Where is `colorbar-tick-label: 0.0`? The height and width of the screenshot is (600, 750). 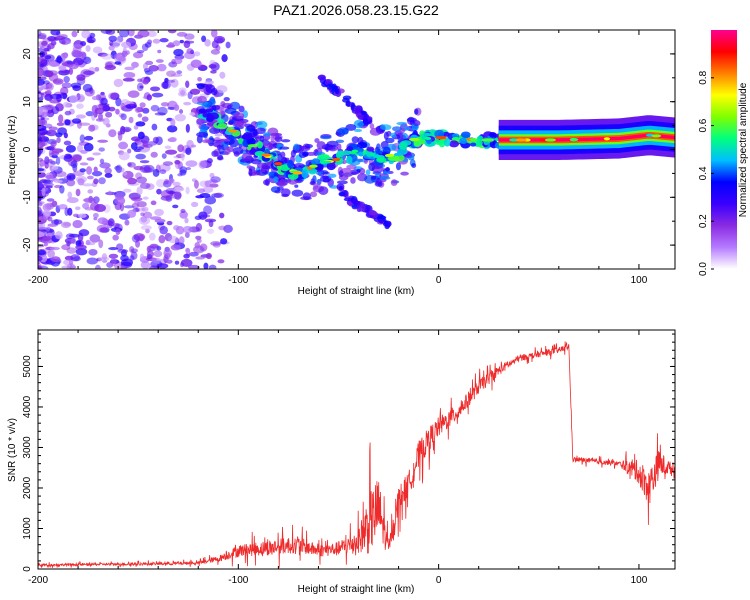 colorbar-tick-label: 0.0 is located at coordinates (703, 269).